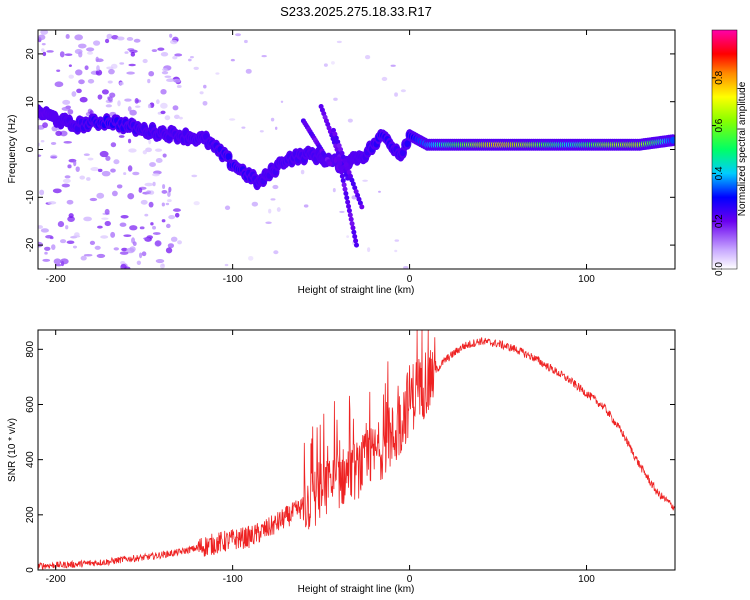 This screenshot has height=600, width=750. Describe the element at coordinates (410, 579) in the screenshot. I see `snr-xtick-label: 0` at that location.